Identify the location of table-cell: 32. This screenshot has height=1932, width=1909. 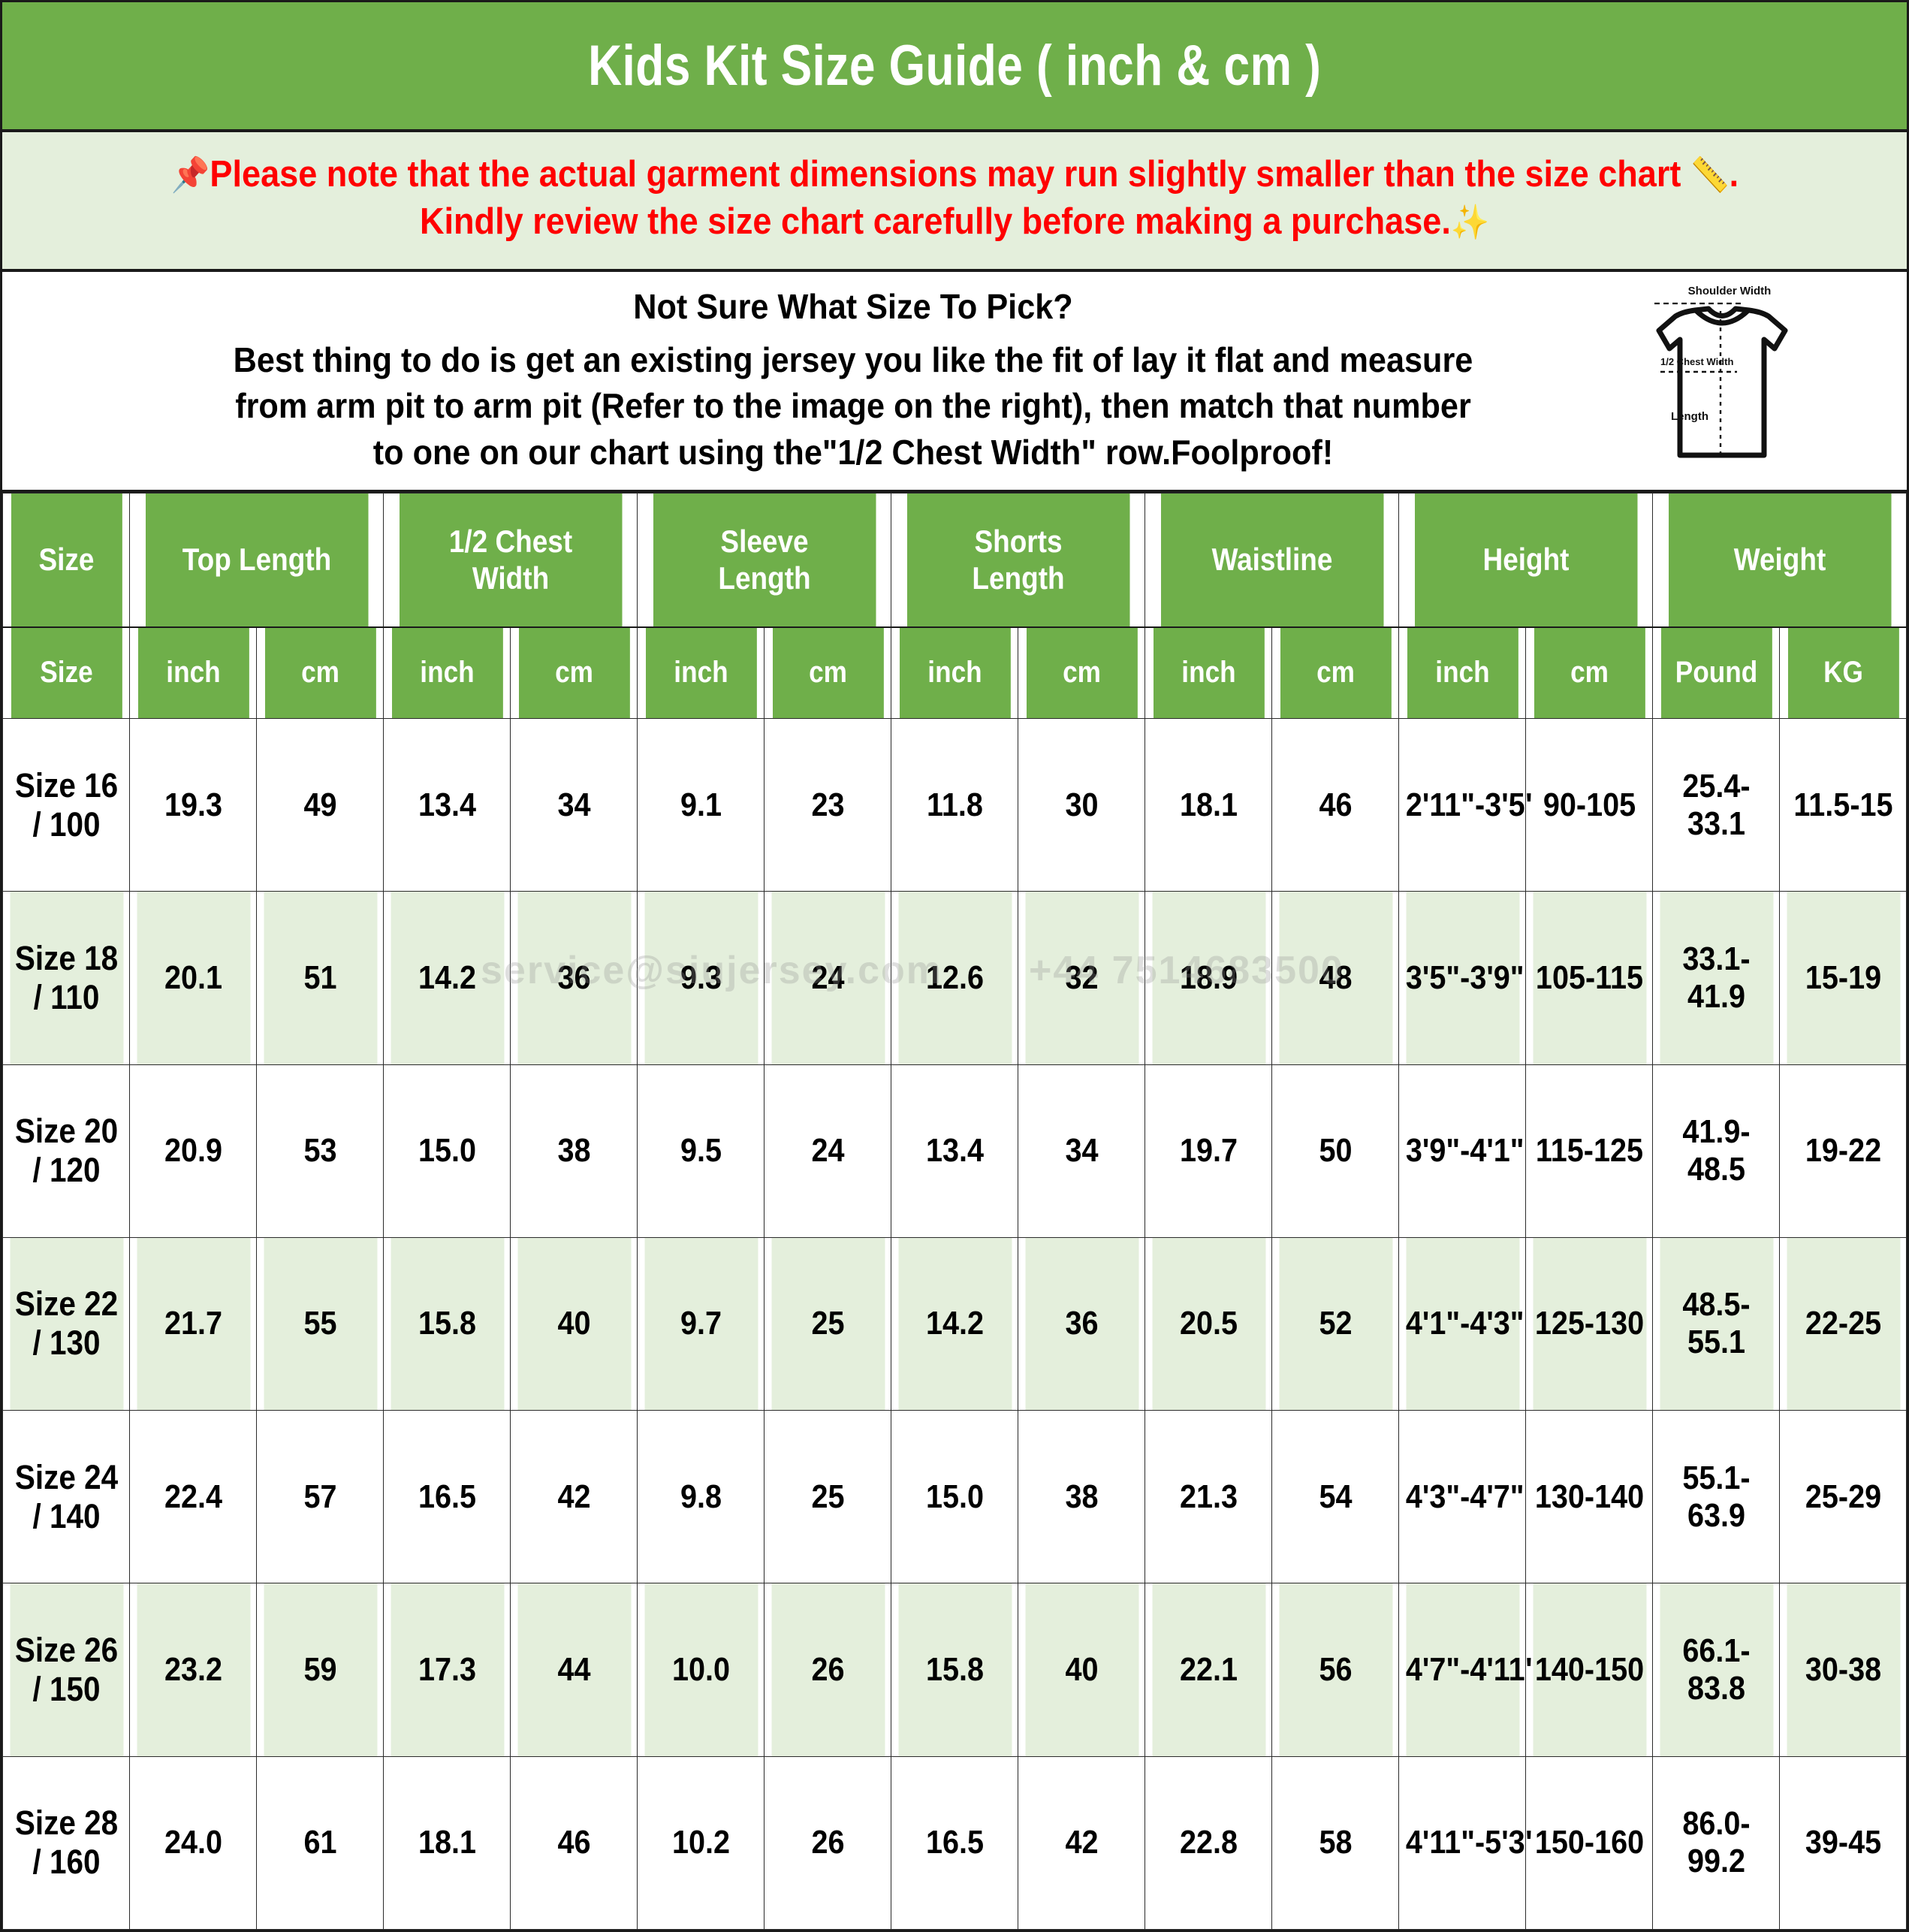
(1081, 978).